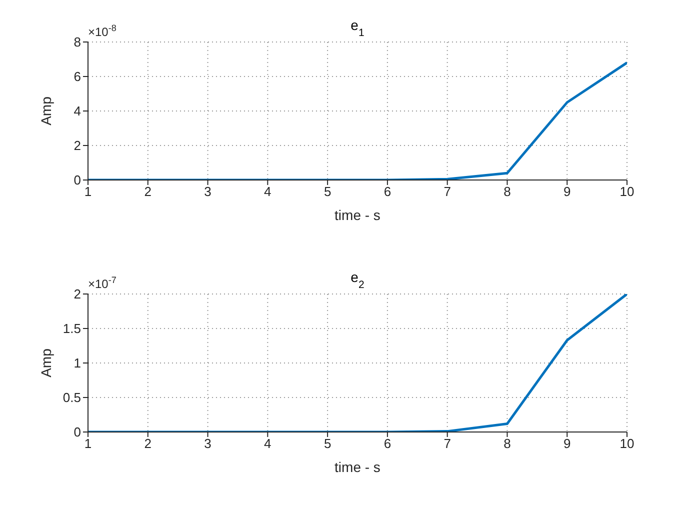 Image resolution: width=700 pixels, height=525 pixels. Describe the element at coordinates (77, 363) in the screenshot. I see `y-tick-label: 1` at that location.